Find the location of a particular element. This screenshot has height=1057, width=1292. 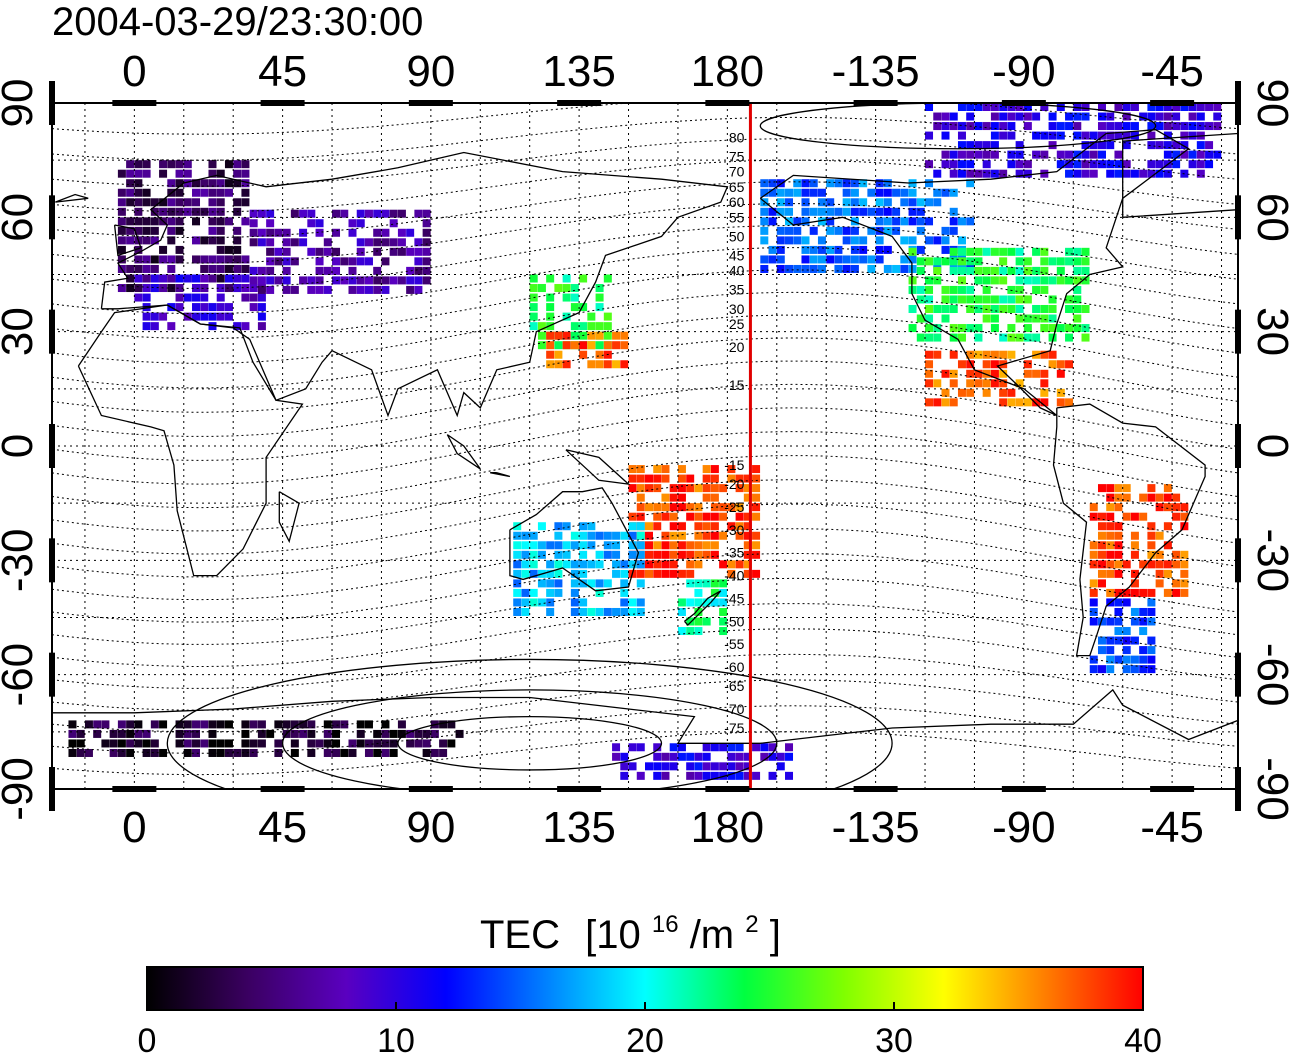

contour-line is located at coordinates (645, 470).